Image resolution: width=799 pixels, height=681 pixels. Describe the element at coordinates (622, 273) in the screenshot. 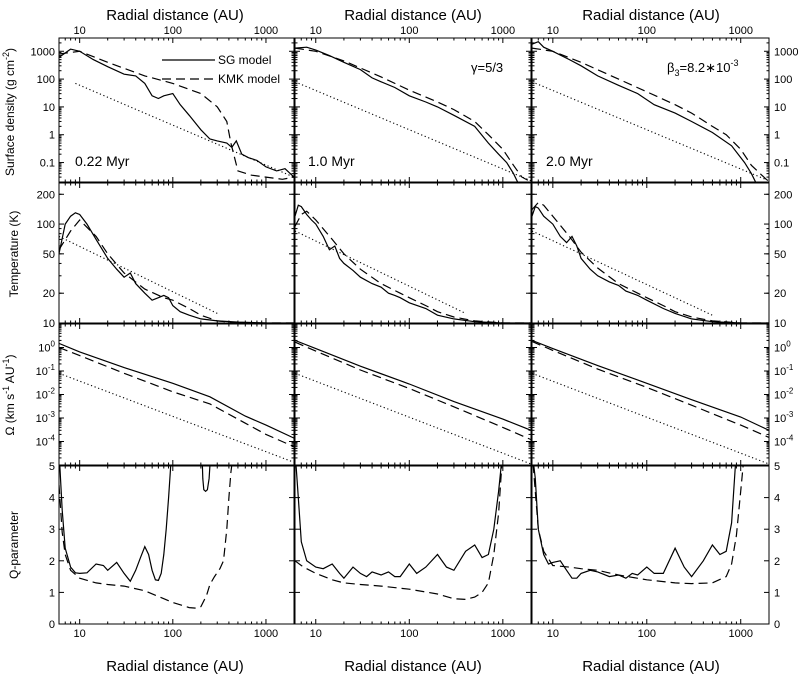

I see `series-temp-3-reference` at that location.